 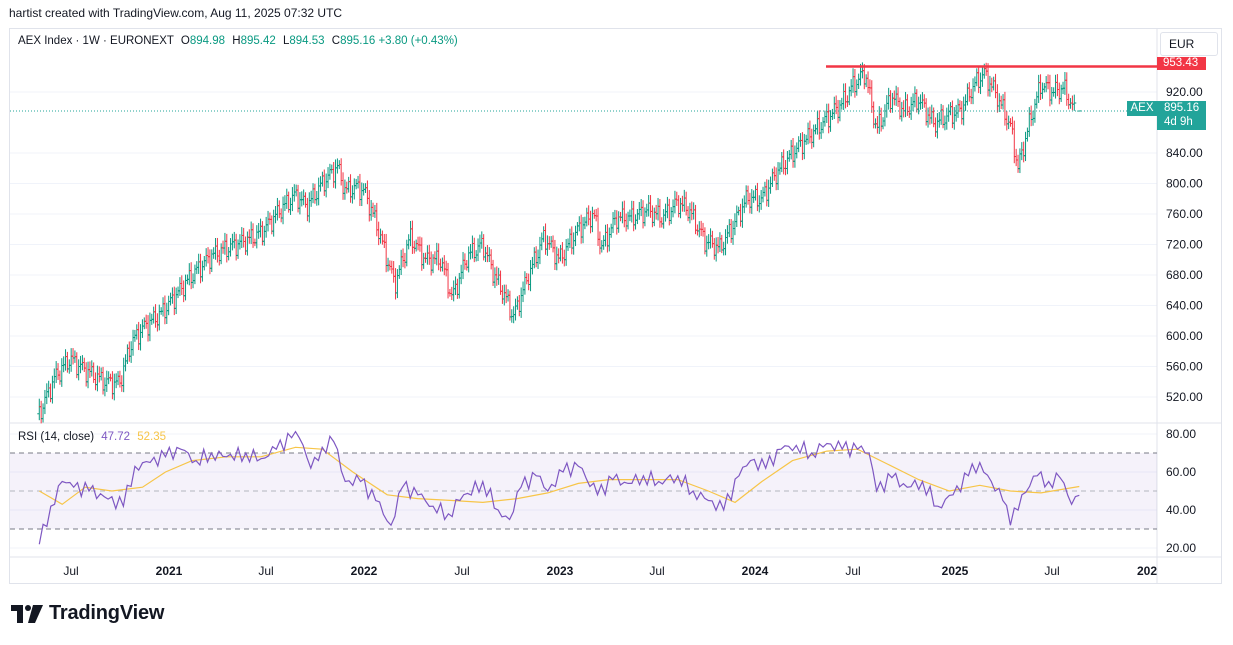 I want to click on tradingview-brand: TradingView, so click(x=87, y=613).